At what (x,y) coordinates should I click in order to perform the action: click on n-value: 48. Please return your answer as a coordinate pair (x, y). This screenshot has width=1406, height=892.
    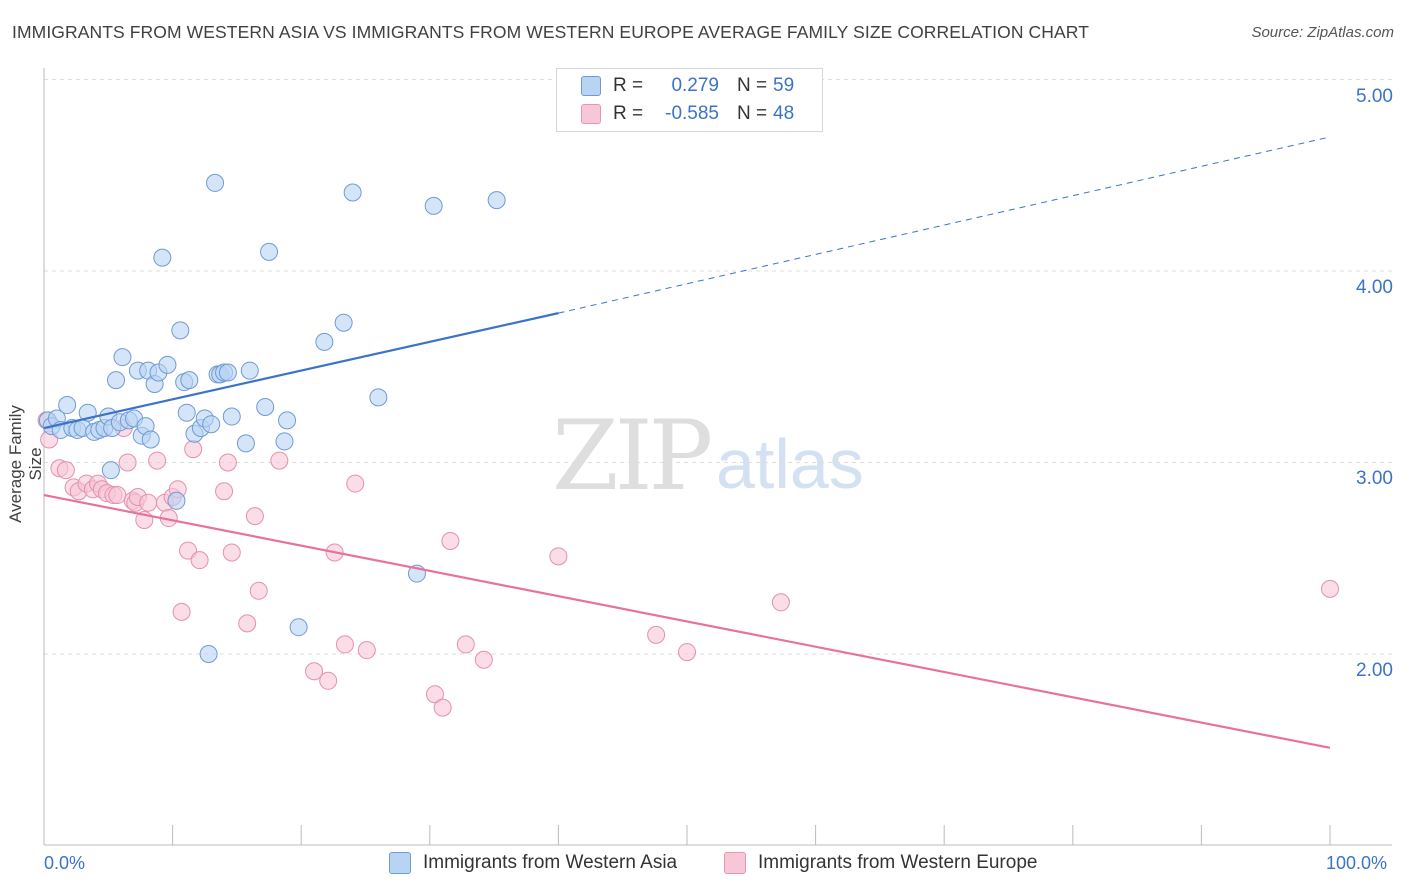
    Looking at the image, I should click on (784, 113).